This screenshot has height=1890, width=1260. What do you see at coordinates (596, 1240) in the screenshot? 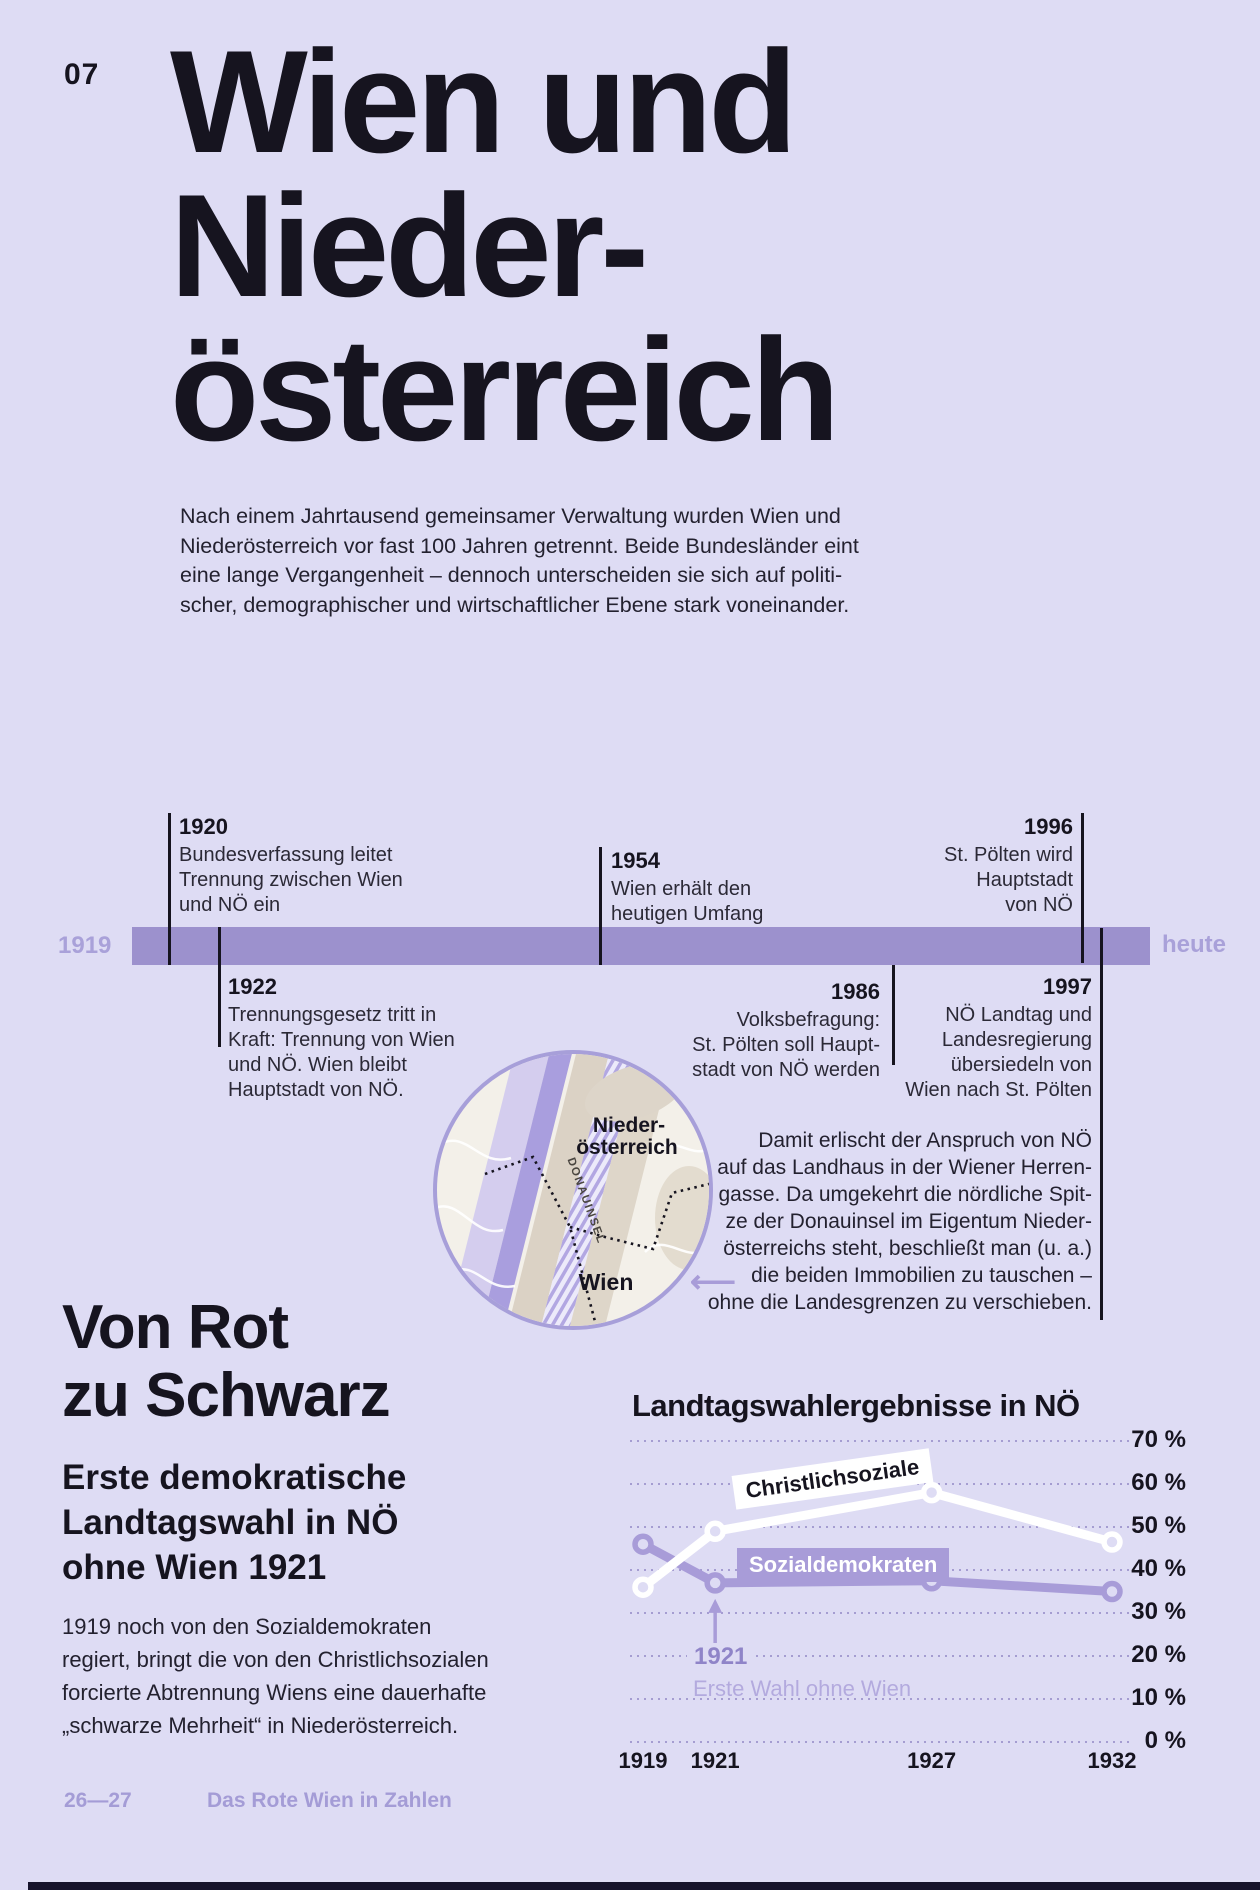
I see `state-border-dotted-line` at bounding box center [596, 1240].